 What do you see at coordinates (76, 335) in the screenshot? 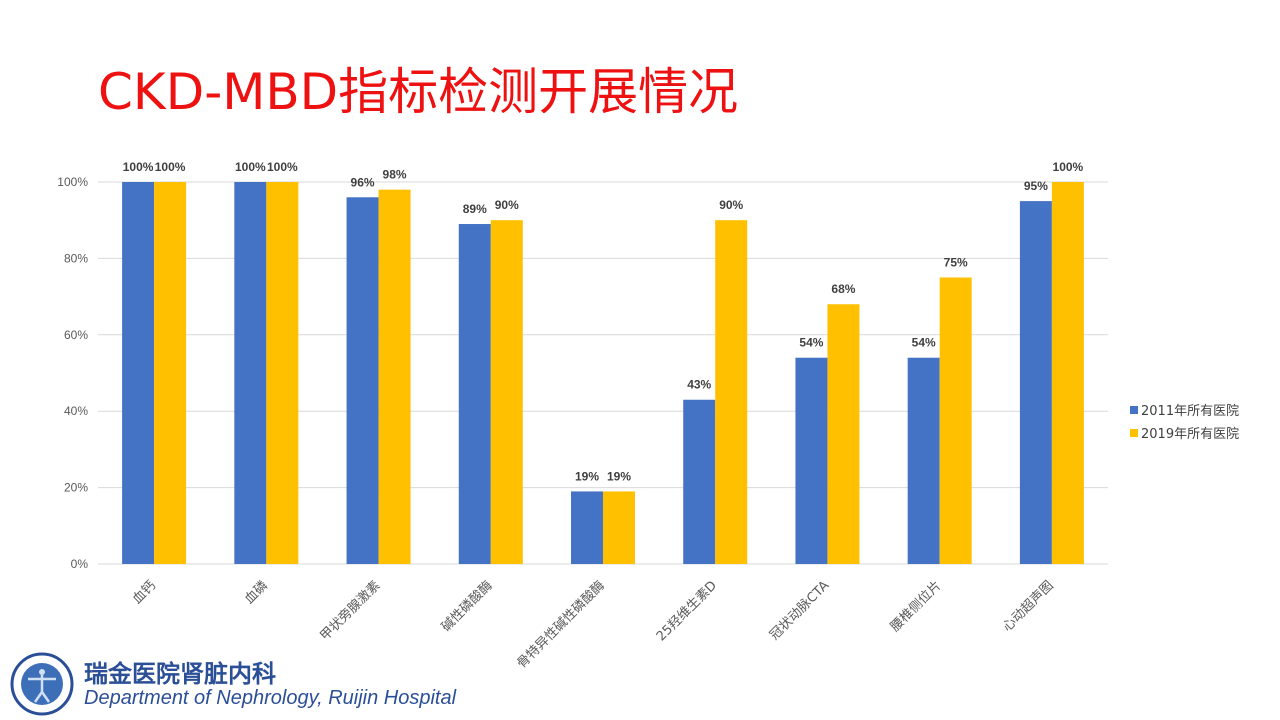
I see `y-tick-label: 60%` at bounding box center [76, 335].